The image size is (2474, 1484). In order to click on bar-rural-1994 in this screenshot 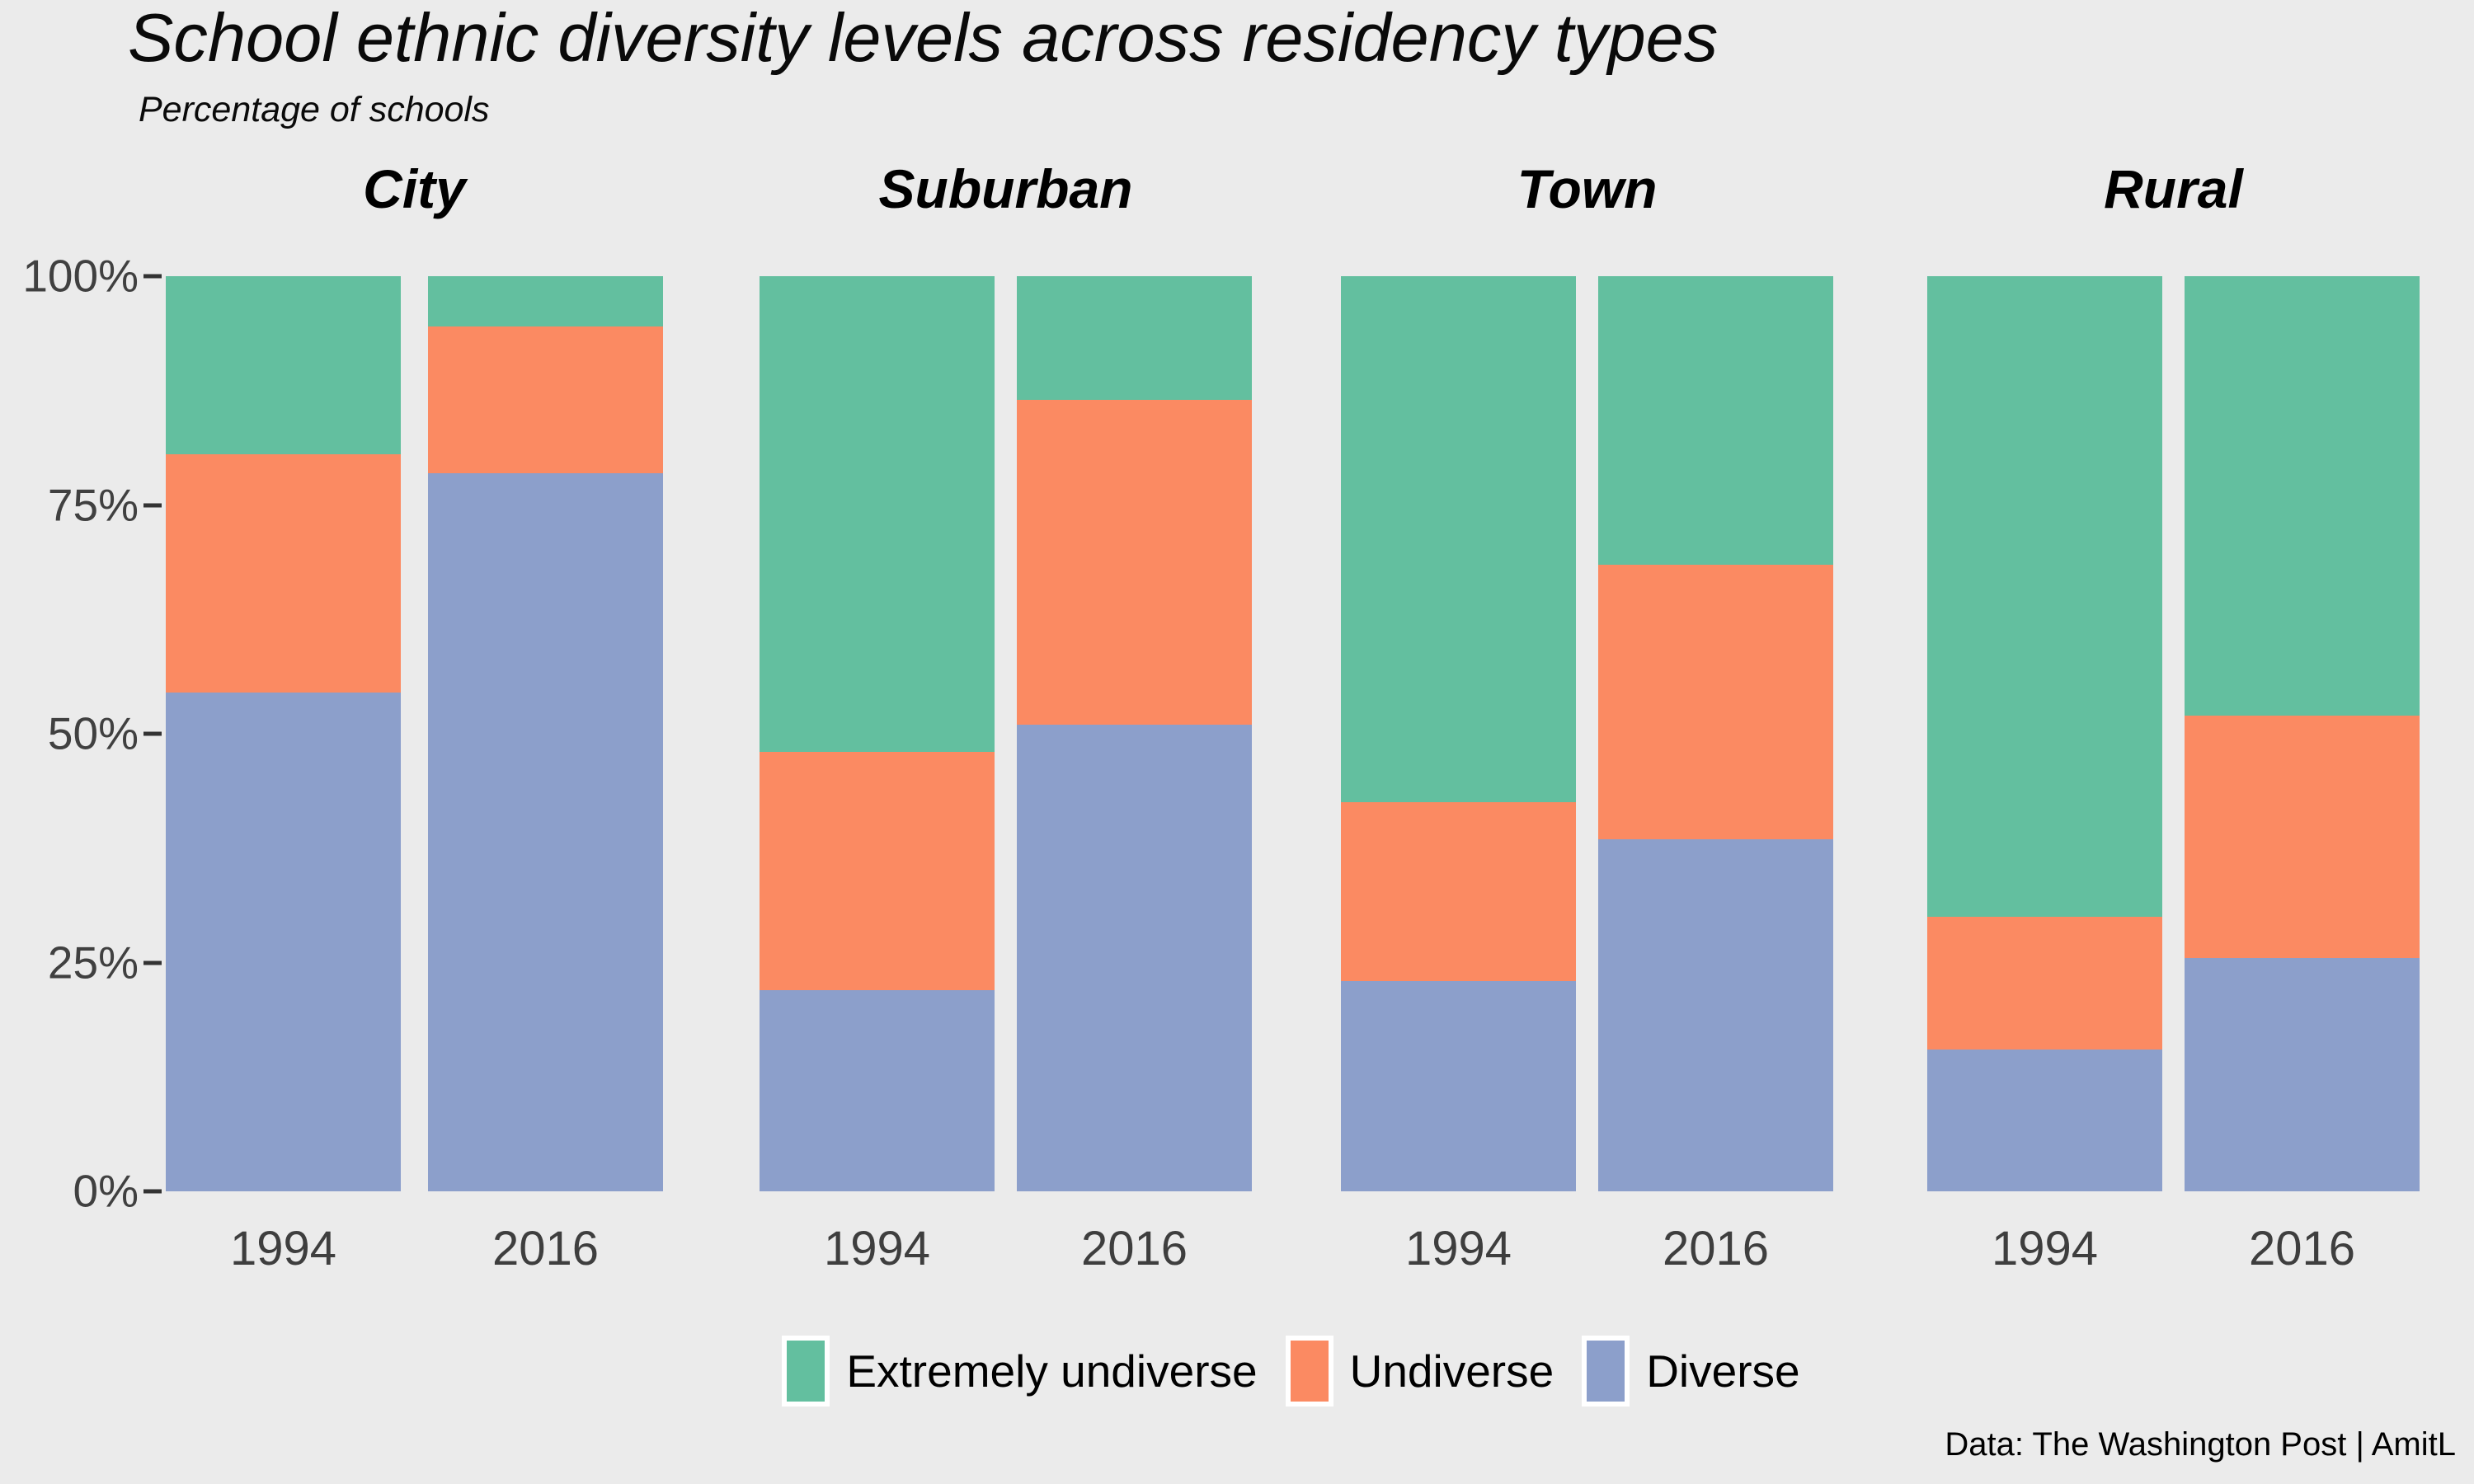, I will do `click(2044, 733)`.